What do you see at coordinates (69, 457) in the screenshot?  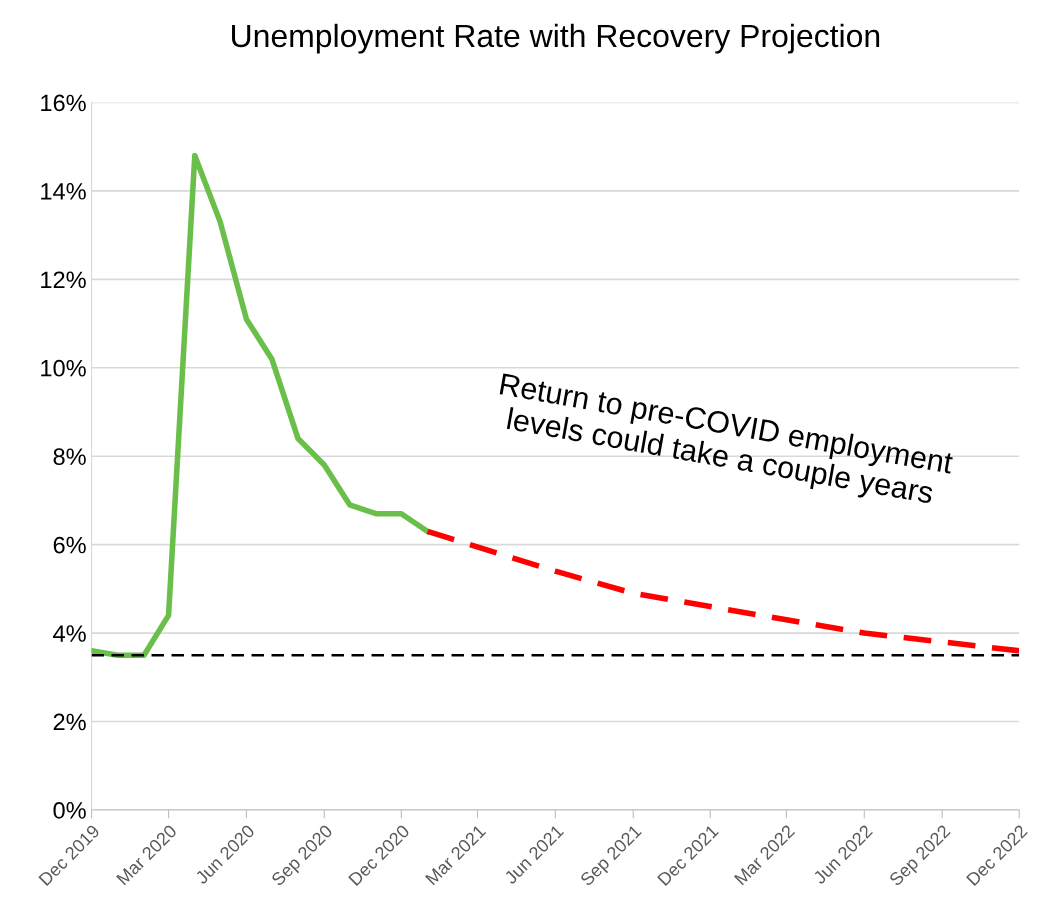 I see `y-tick-label: 8%` at bounding box center [69, 457].